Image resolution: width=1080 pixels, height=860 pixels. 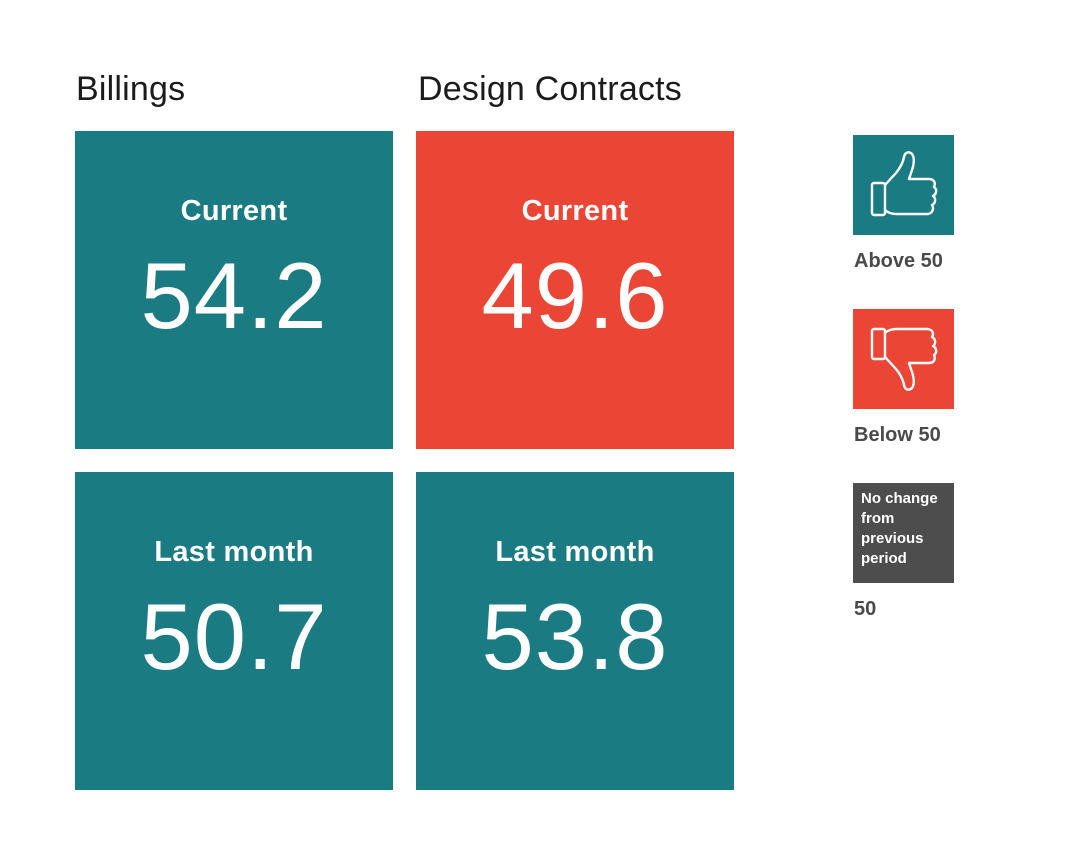 I want to click on thumbs-up-icon, so click(x=904, y=184).